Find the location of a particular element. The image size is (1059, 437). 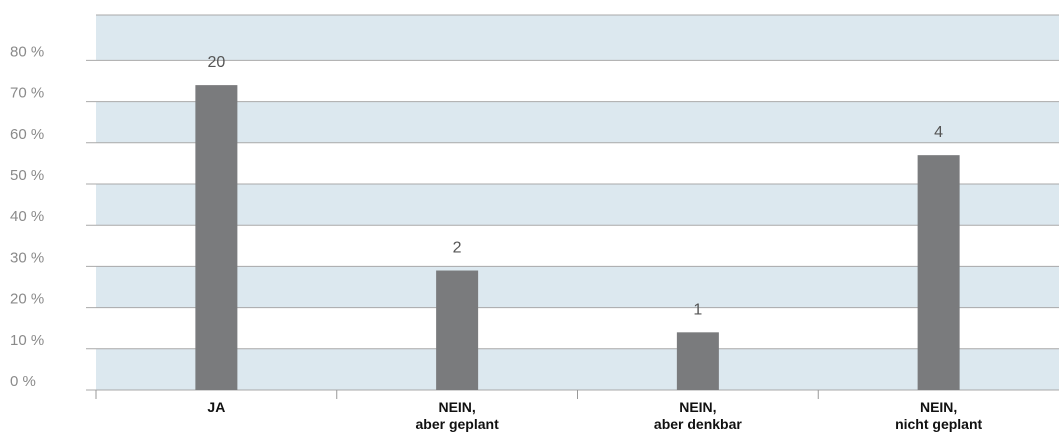

y-tick-label: 10 % is located at coordinates (27, 340).